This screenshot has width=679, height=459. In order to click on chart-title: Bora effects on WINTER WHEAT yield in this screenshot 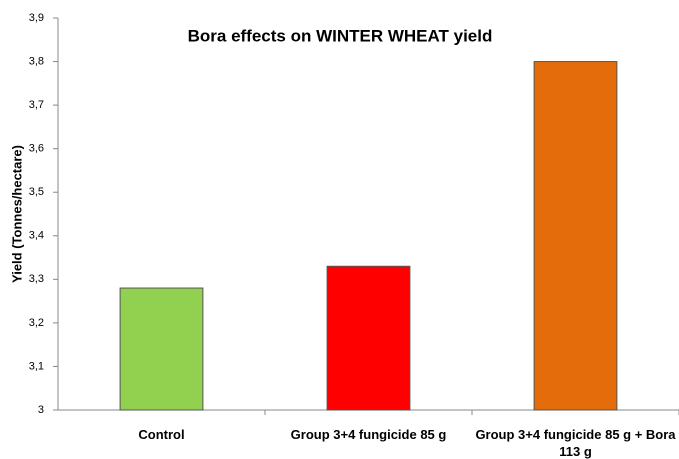, I will do `click(340, 35)`.